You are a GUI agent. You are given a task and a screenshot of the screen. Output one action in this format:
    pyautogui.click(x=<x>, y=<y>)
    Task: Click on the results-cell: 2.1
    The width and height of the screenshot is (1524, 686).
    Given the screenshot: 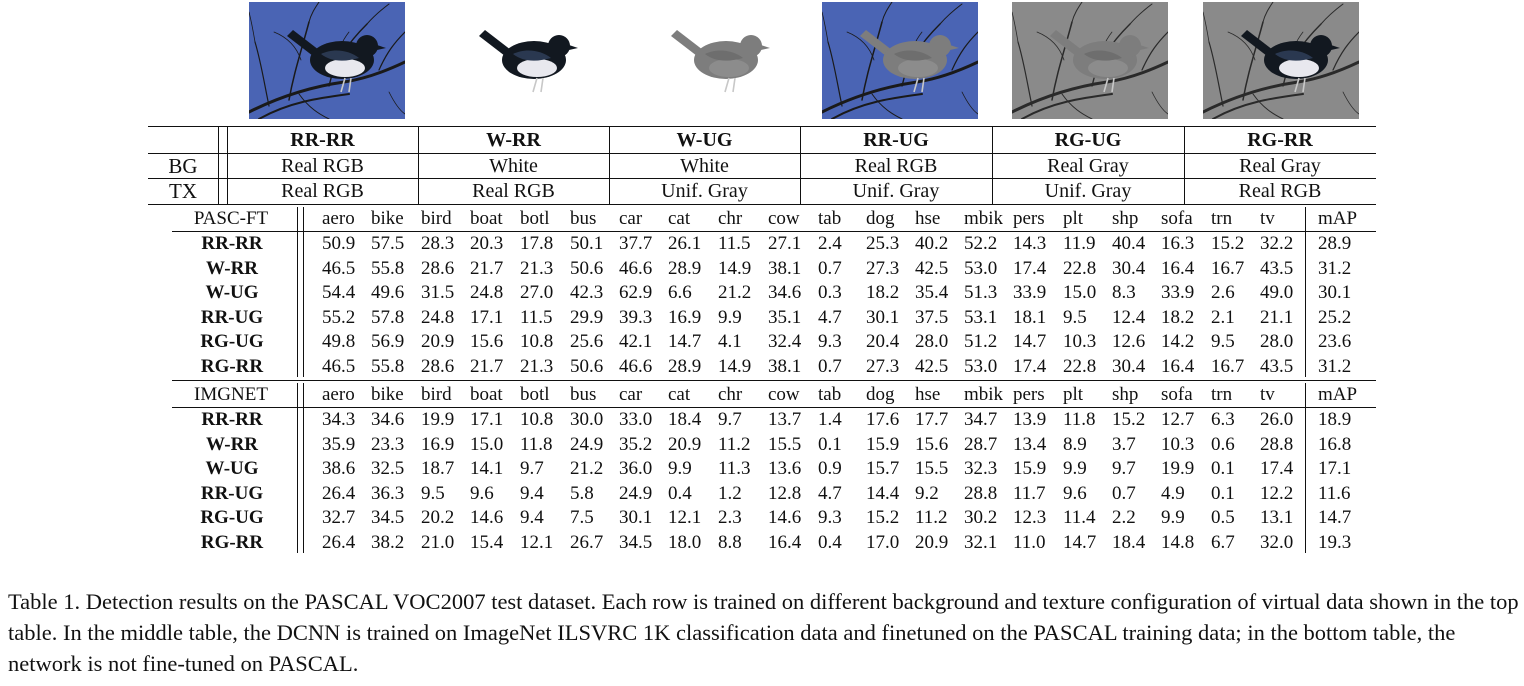 What is the action you would take?
    pyautogui.click(x=1223, y=317)
    